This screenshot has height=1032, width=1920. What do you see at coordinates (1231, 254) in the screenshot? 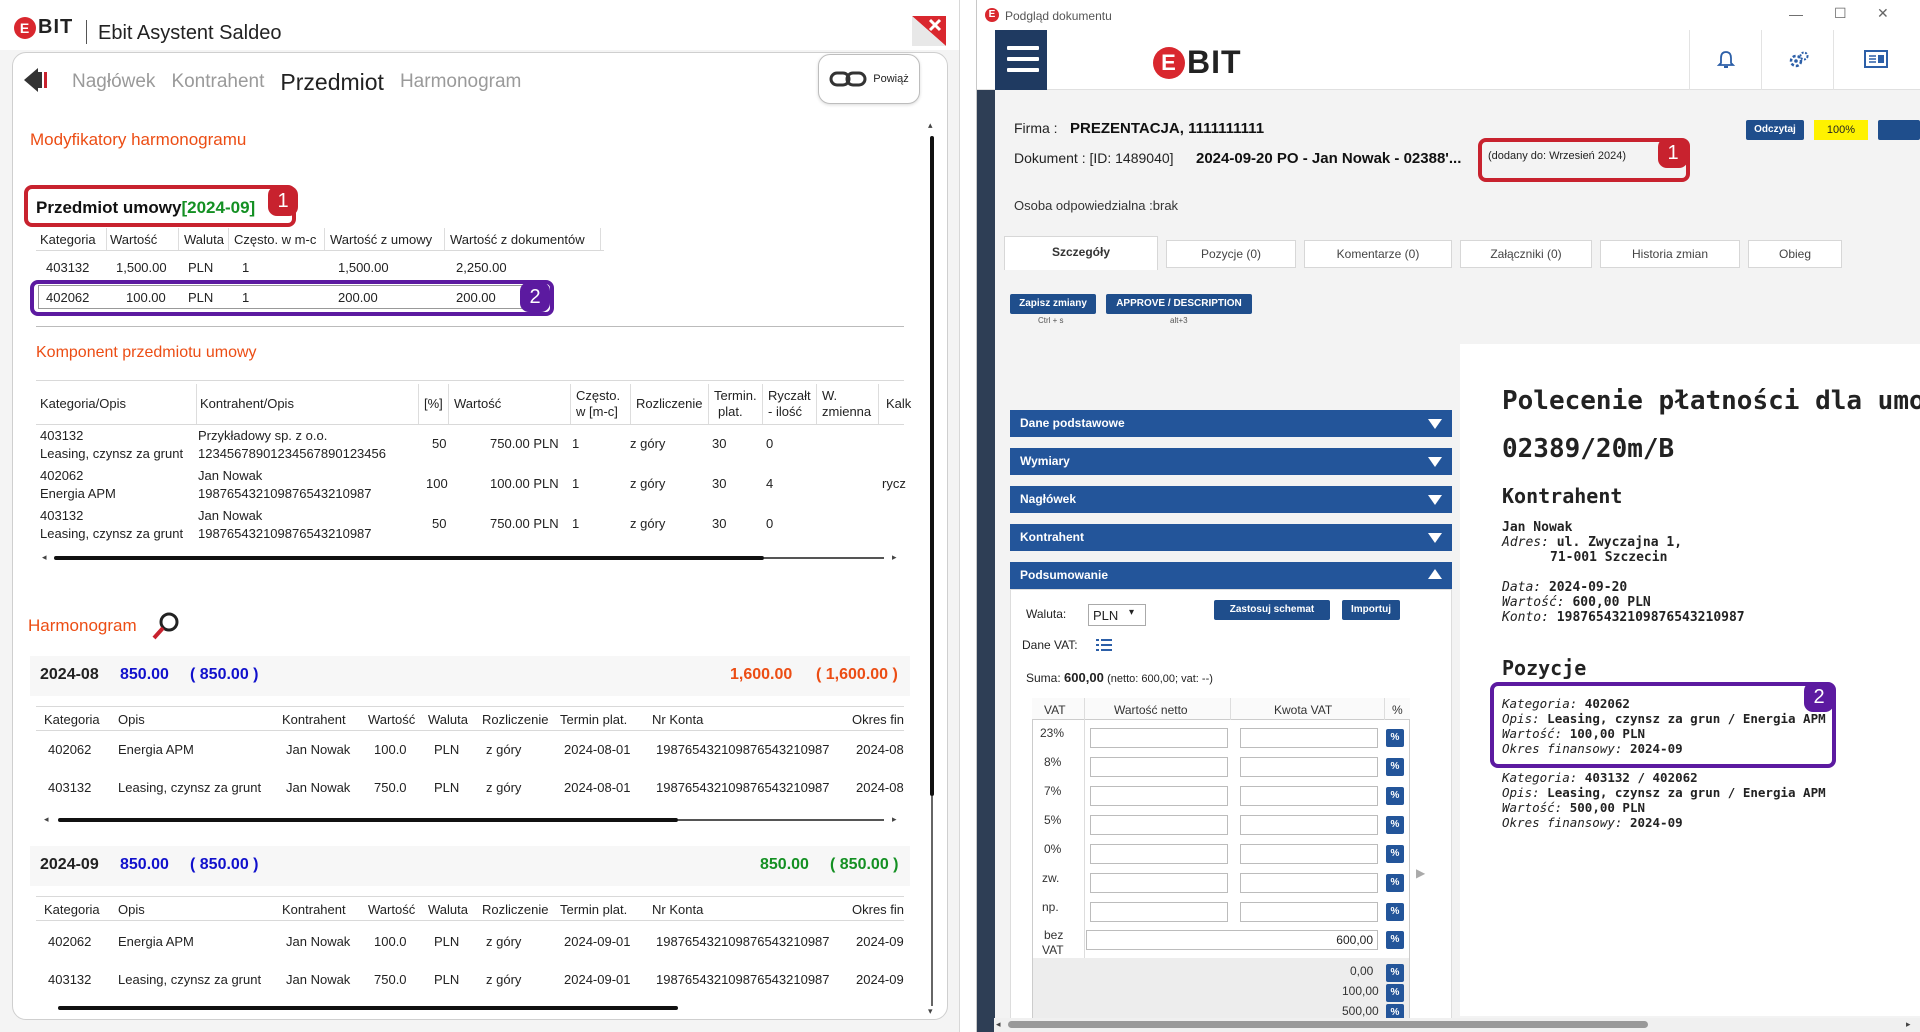
I see `tab-pozycje: Pozycje (0)` at bounding box center [1231, 254].